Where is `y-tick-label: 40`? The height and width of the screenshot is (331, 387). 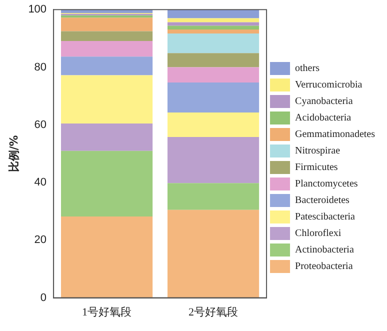 y-tick-label: 40 is located at coordinates (40, 182).